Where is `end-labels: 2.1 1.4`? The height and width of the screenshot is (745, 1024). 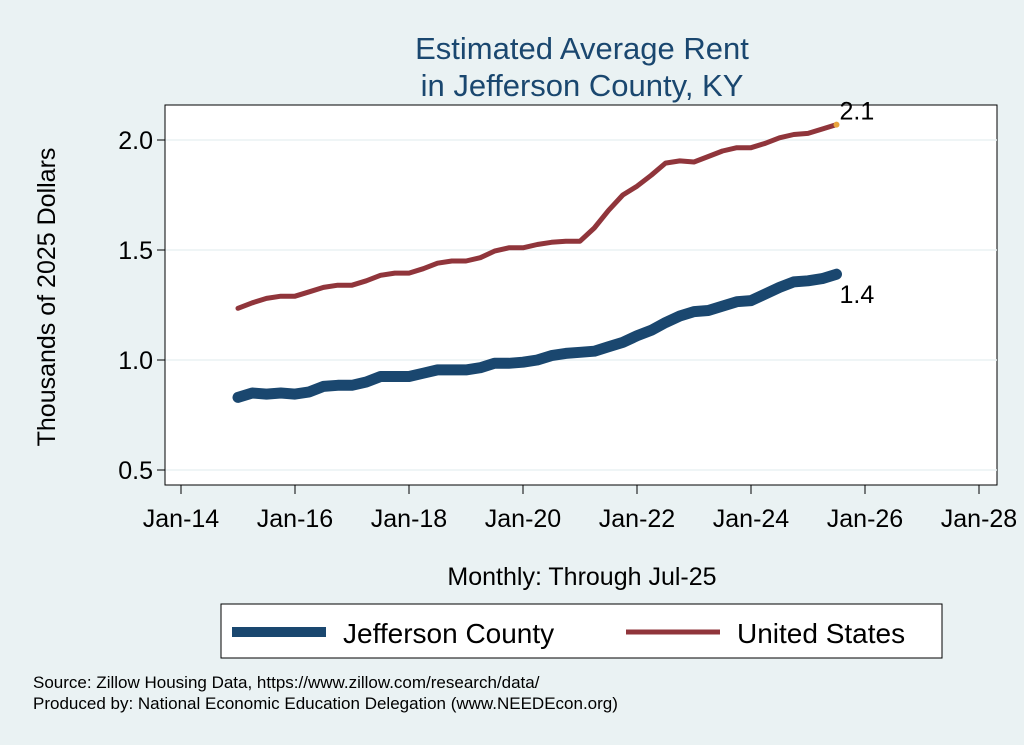
end-labels: 2.1 1.4 is located at coordinates (854, 203).